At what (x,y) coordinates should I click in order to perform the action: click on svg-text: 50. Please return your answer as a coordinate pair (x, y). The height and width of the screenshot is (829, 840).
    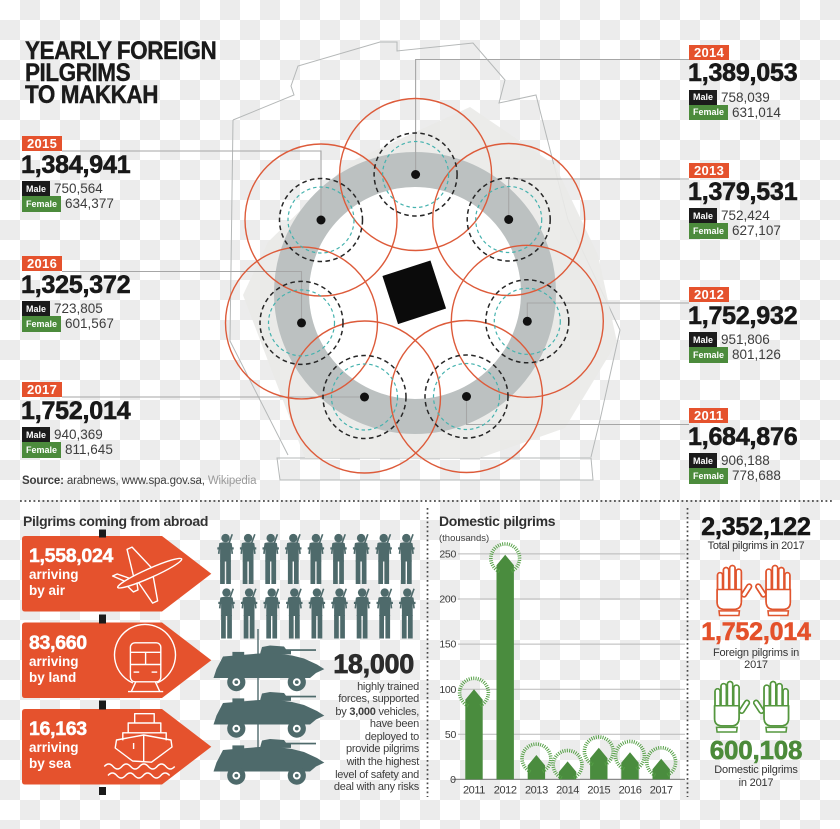
    Looking at the image, I should click on (451, 735).